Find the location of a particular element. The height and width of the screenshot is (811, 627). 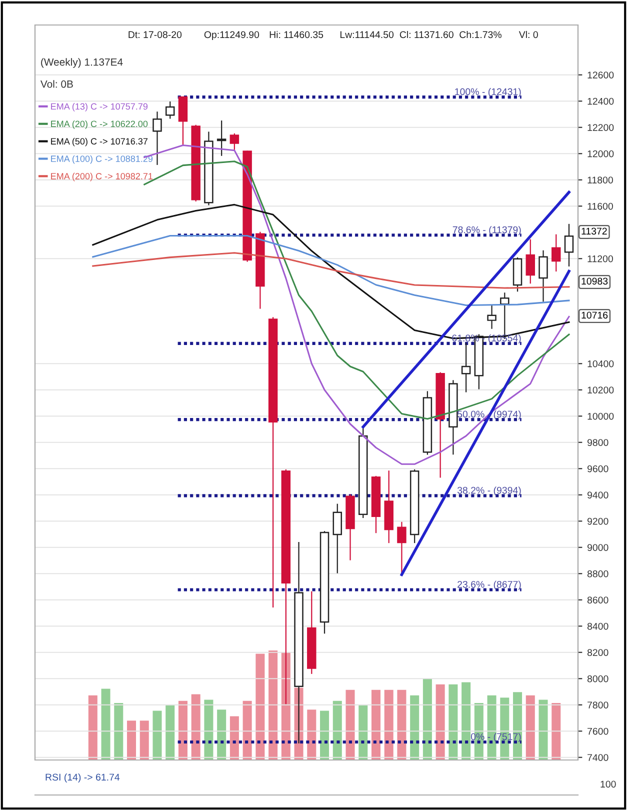

annotation: Dt: 17-08-20 is located at coordinates (155, 34).